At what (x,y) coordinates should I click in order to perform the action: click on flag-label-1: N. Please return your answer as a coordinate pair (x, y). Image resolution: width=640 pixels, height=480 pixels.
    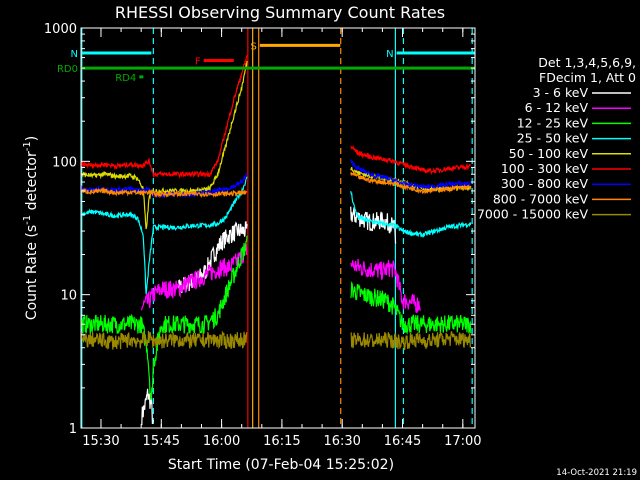
    Looking at the image, I should click on (389, 54).